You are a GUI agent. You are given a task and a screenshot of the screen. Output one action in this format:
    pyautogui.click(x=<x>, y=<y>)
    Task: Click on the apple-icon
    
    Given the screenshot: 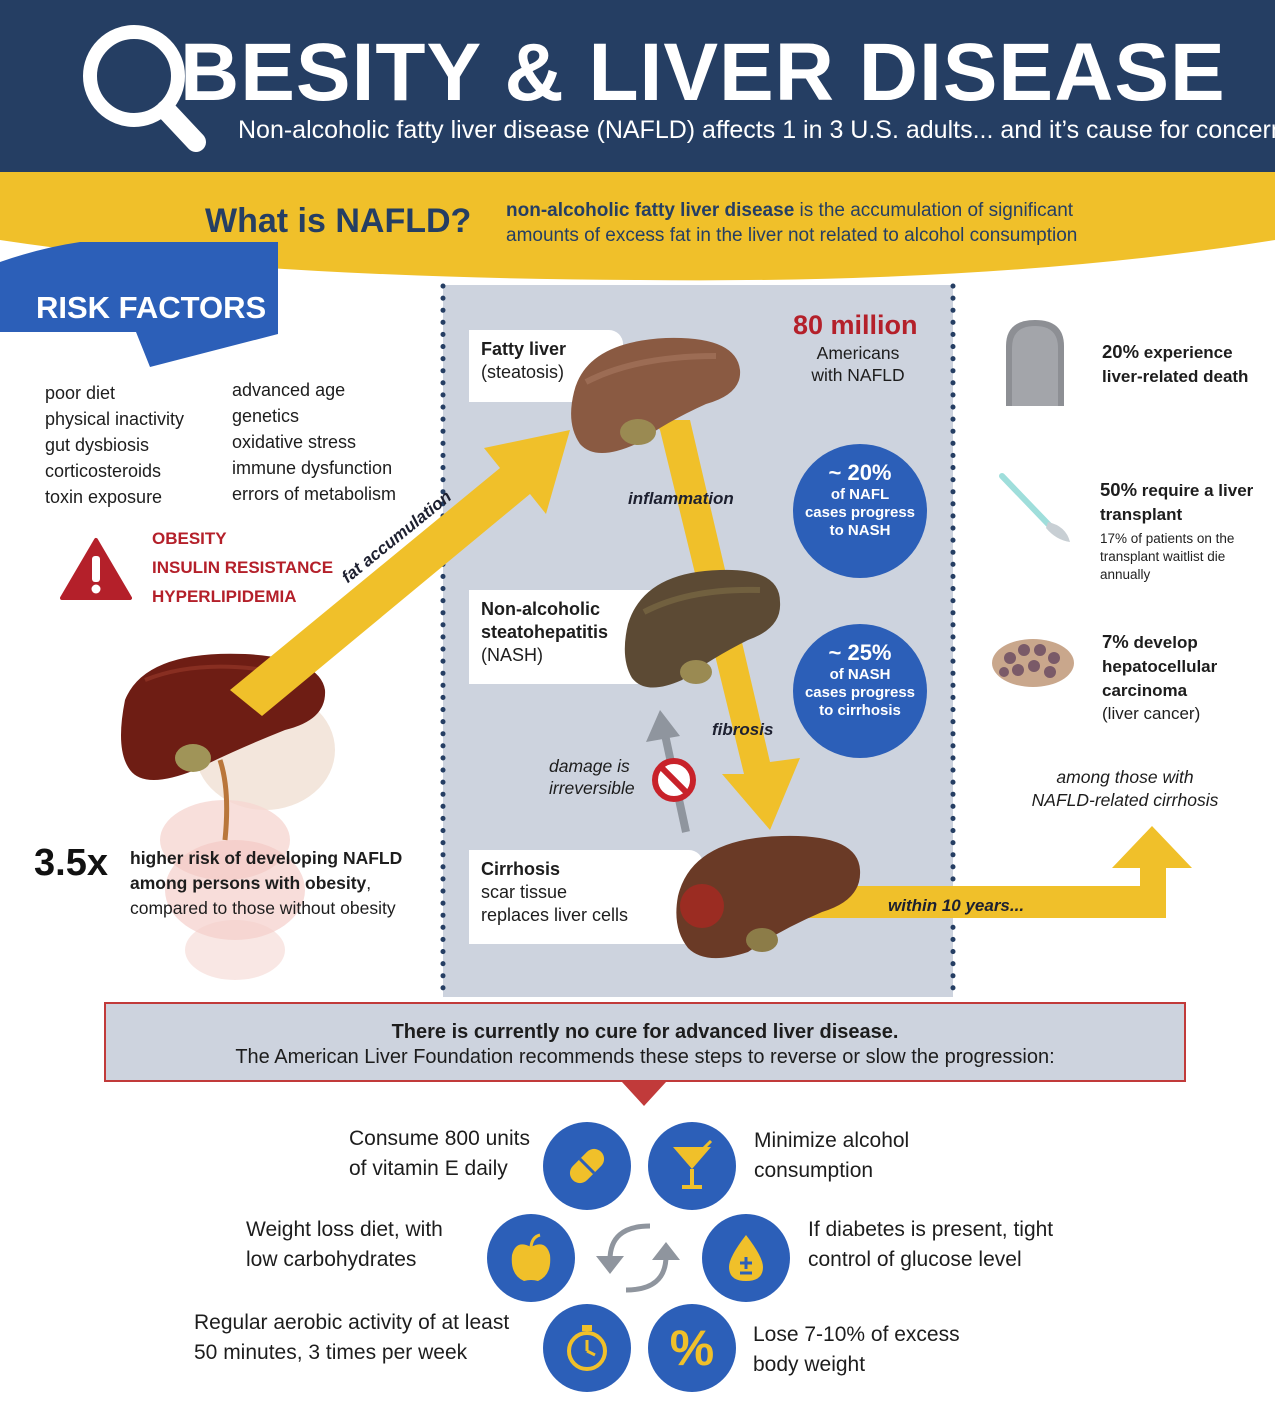 What is the action you would take?
    pyautogui.click(x=531, y=1257)
    